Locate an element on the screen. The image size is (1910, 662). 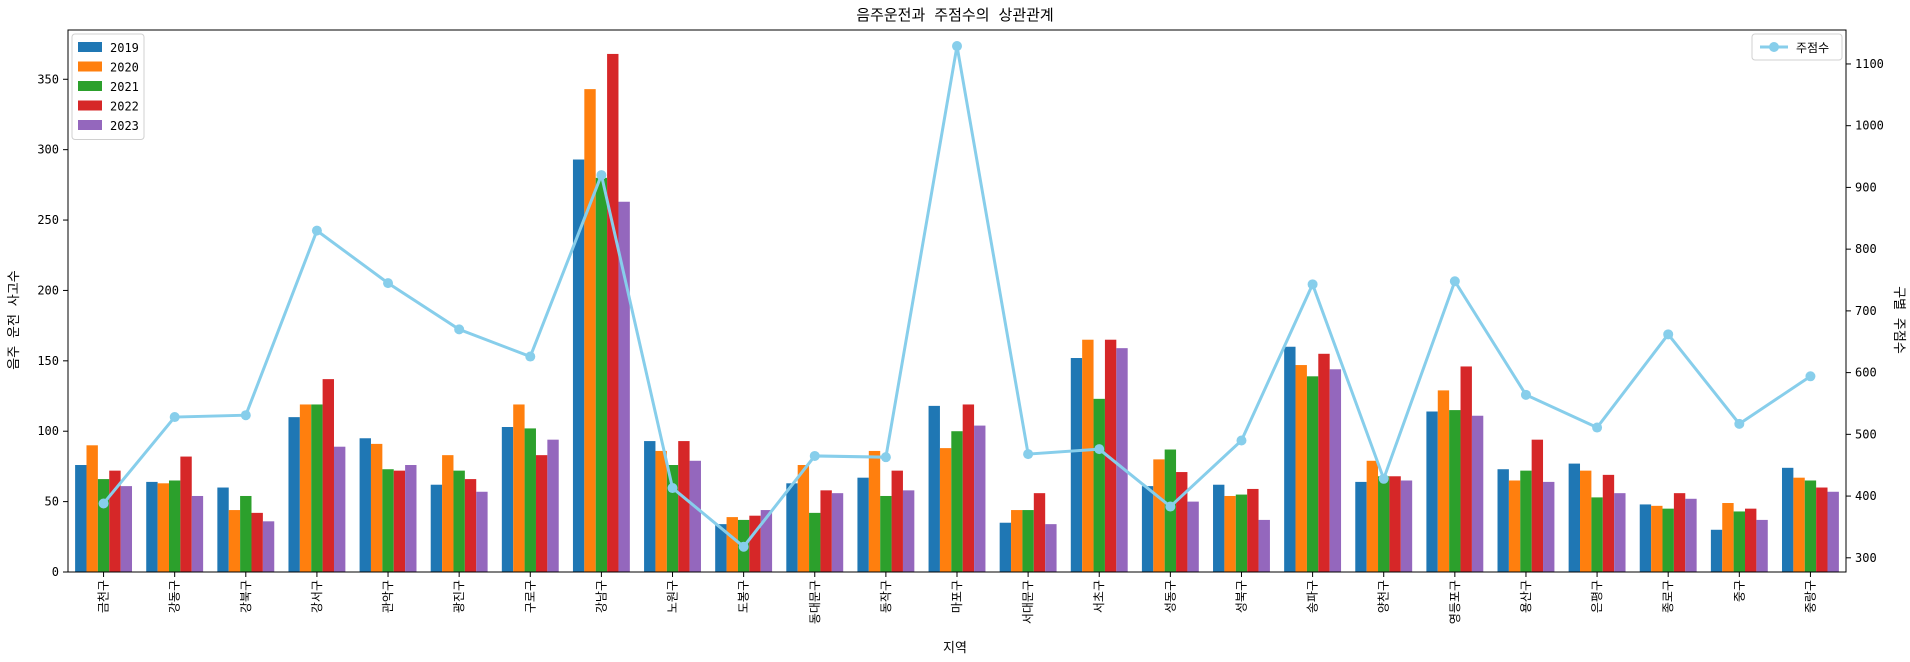
x-tick-label: 광진구 is located at coordinates (459, 596).